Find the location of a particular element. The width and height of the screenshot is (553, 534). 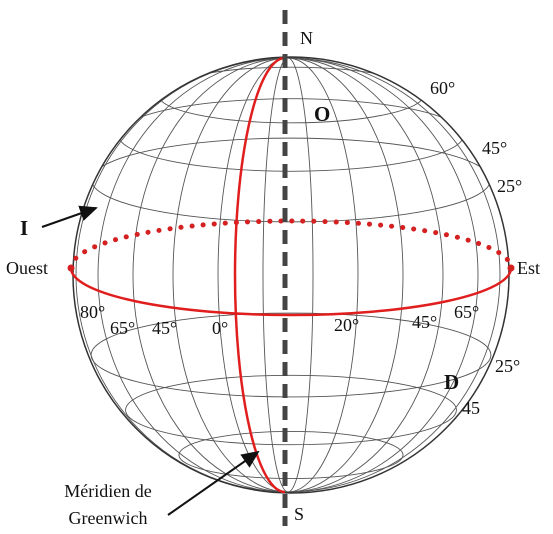

point-i: I is located at coordinates (24, 228).